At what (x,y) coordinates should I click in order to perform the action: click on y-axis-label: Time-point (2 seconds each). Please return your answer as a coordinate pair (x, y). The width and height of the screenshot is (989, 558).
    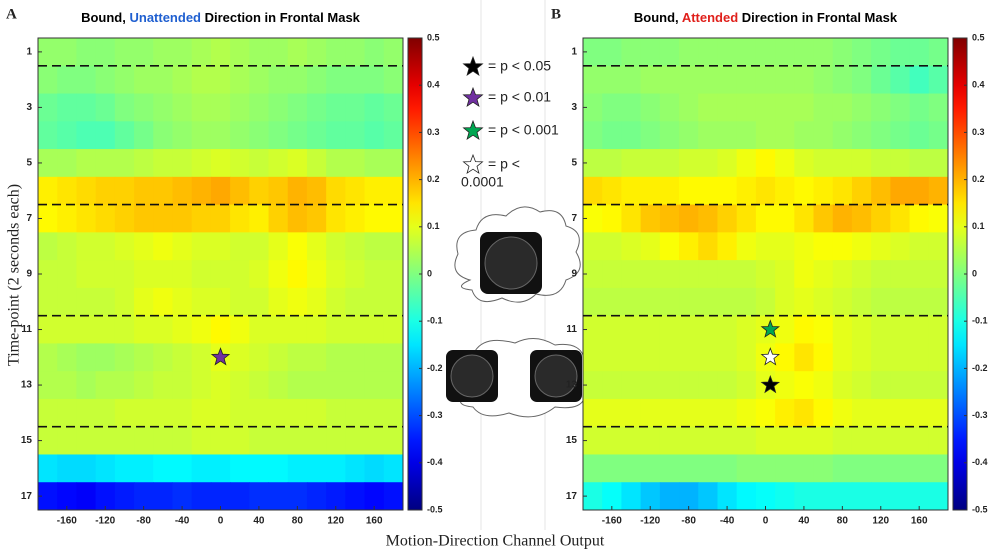
    Looking at the image, I should click on (14, 275).